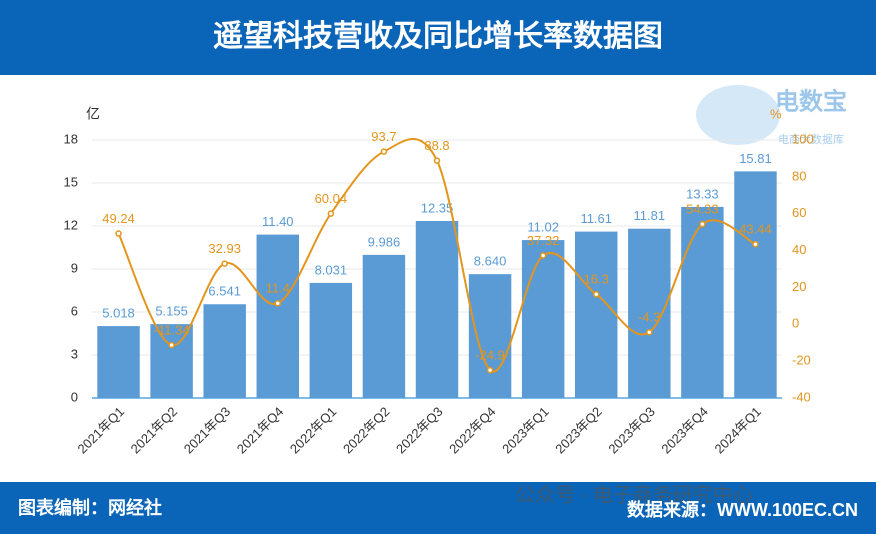  What do you see at coordinates (331, 269) in the screenshot?
I see `bar-value-label: 8.031` at bounding box center [331, 269].